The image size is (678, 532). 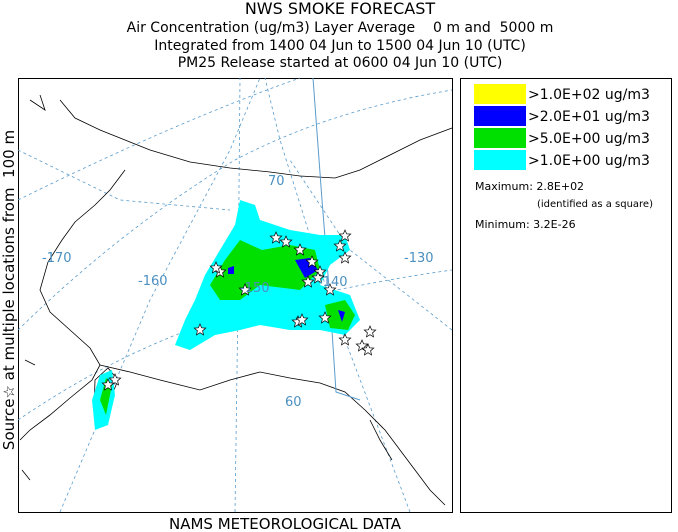 I want to click on graticule-label: -130, so click(x=419, y=258).